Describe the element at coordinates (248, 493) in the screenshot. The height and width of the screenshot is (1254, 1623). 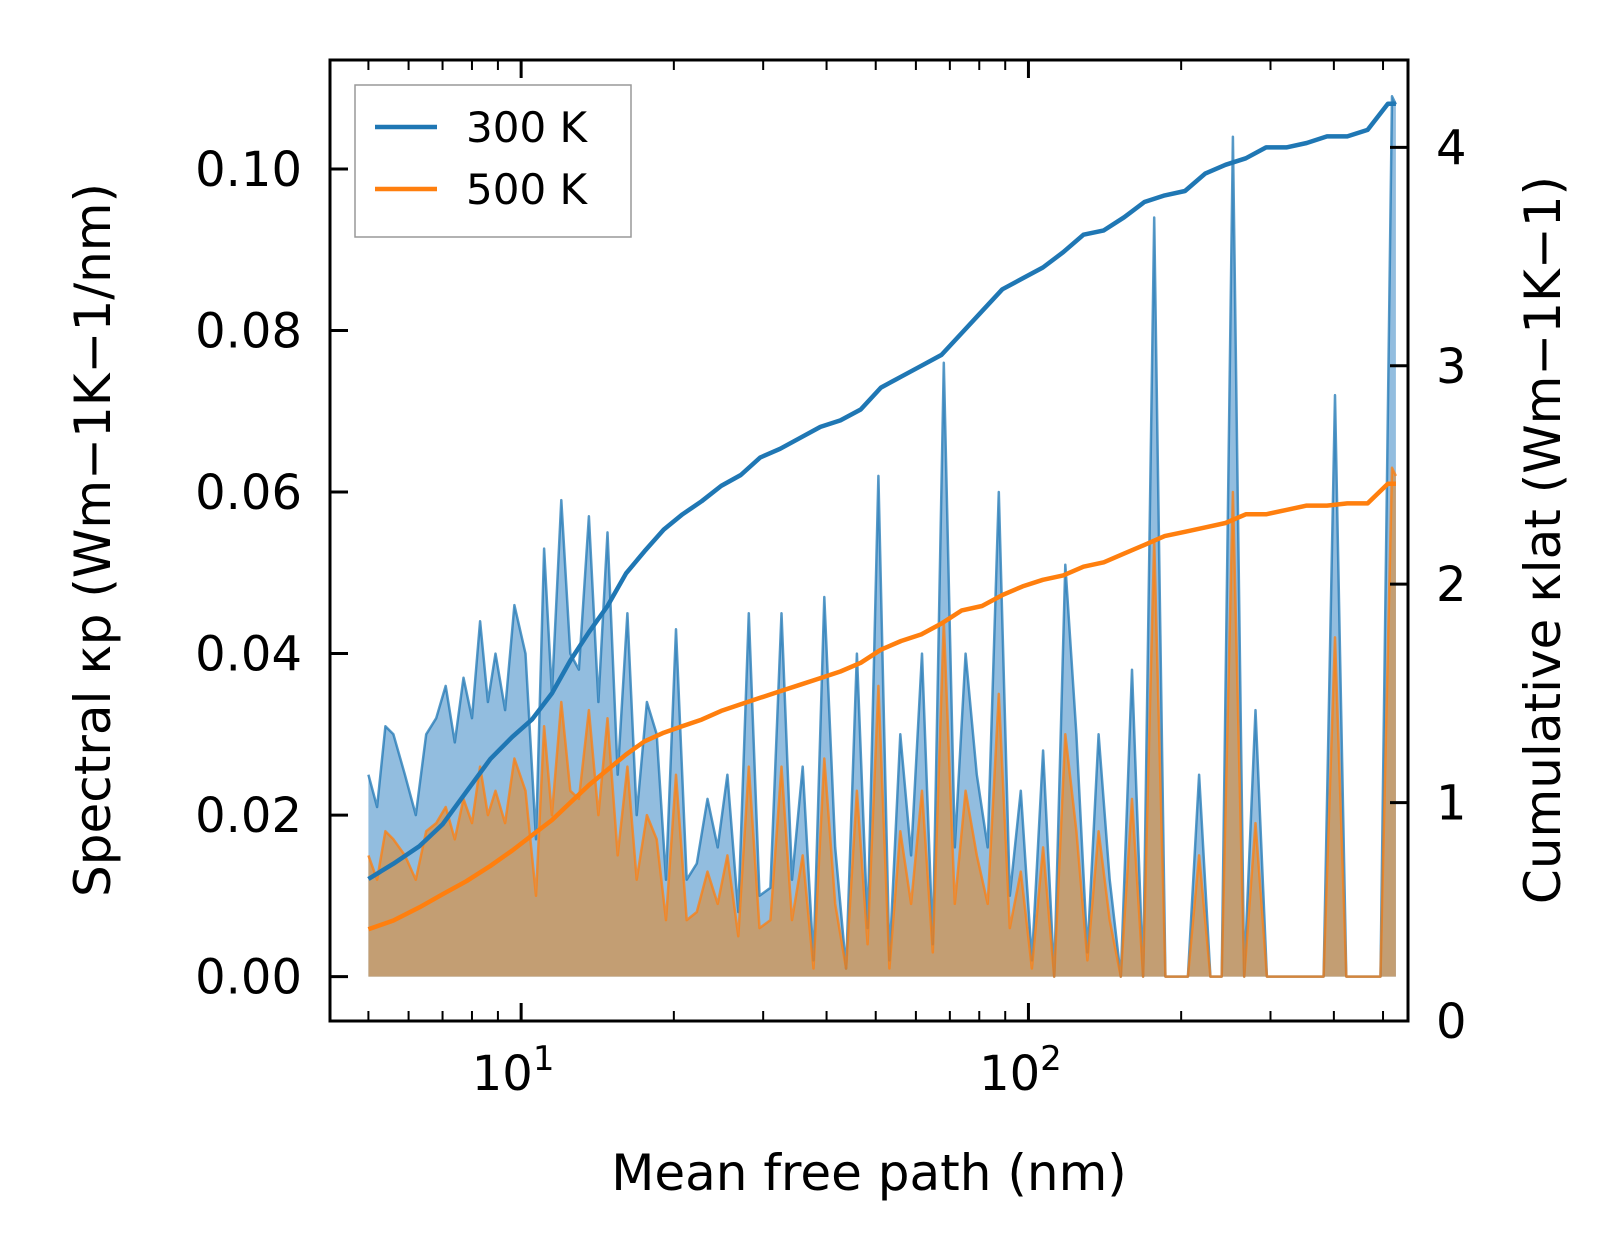
I see `y-left-tick-label: 0.06` at that location.